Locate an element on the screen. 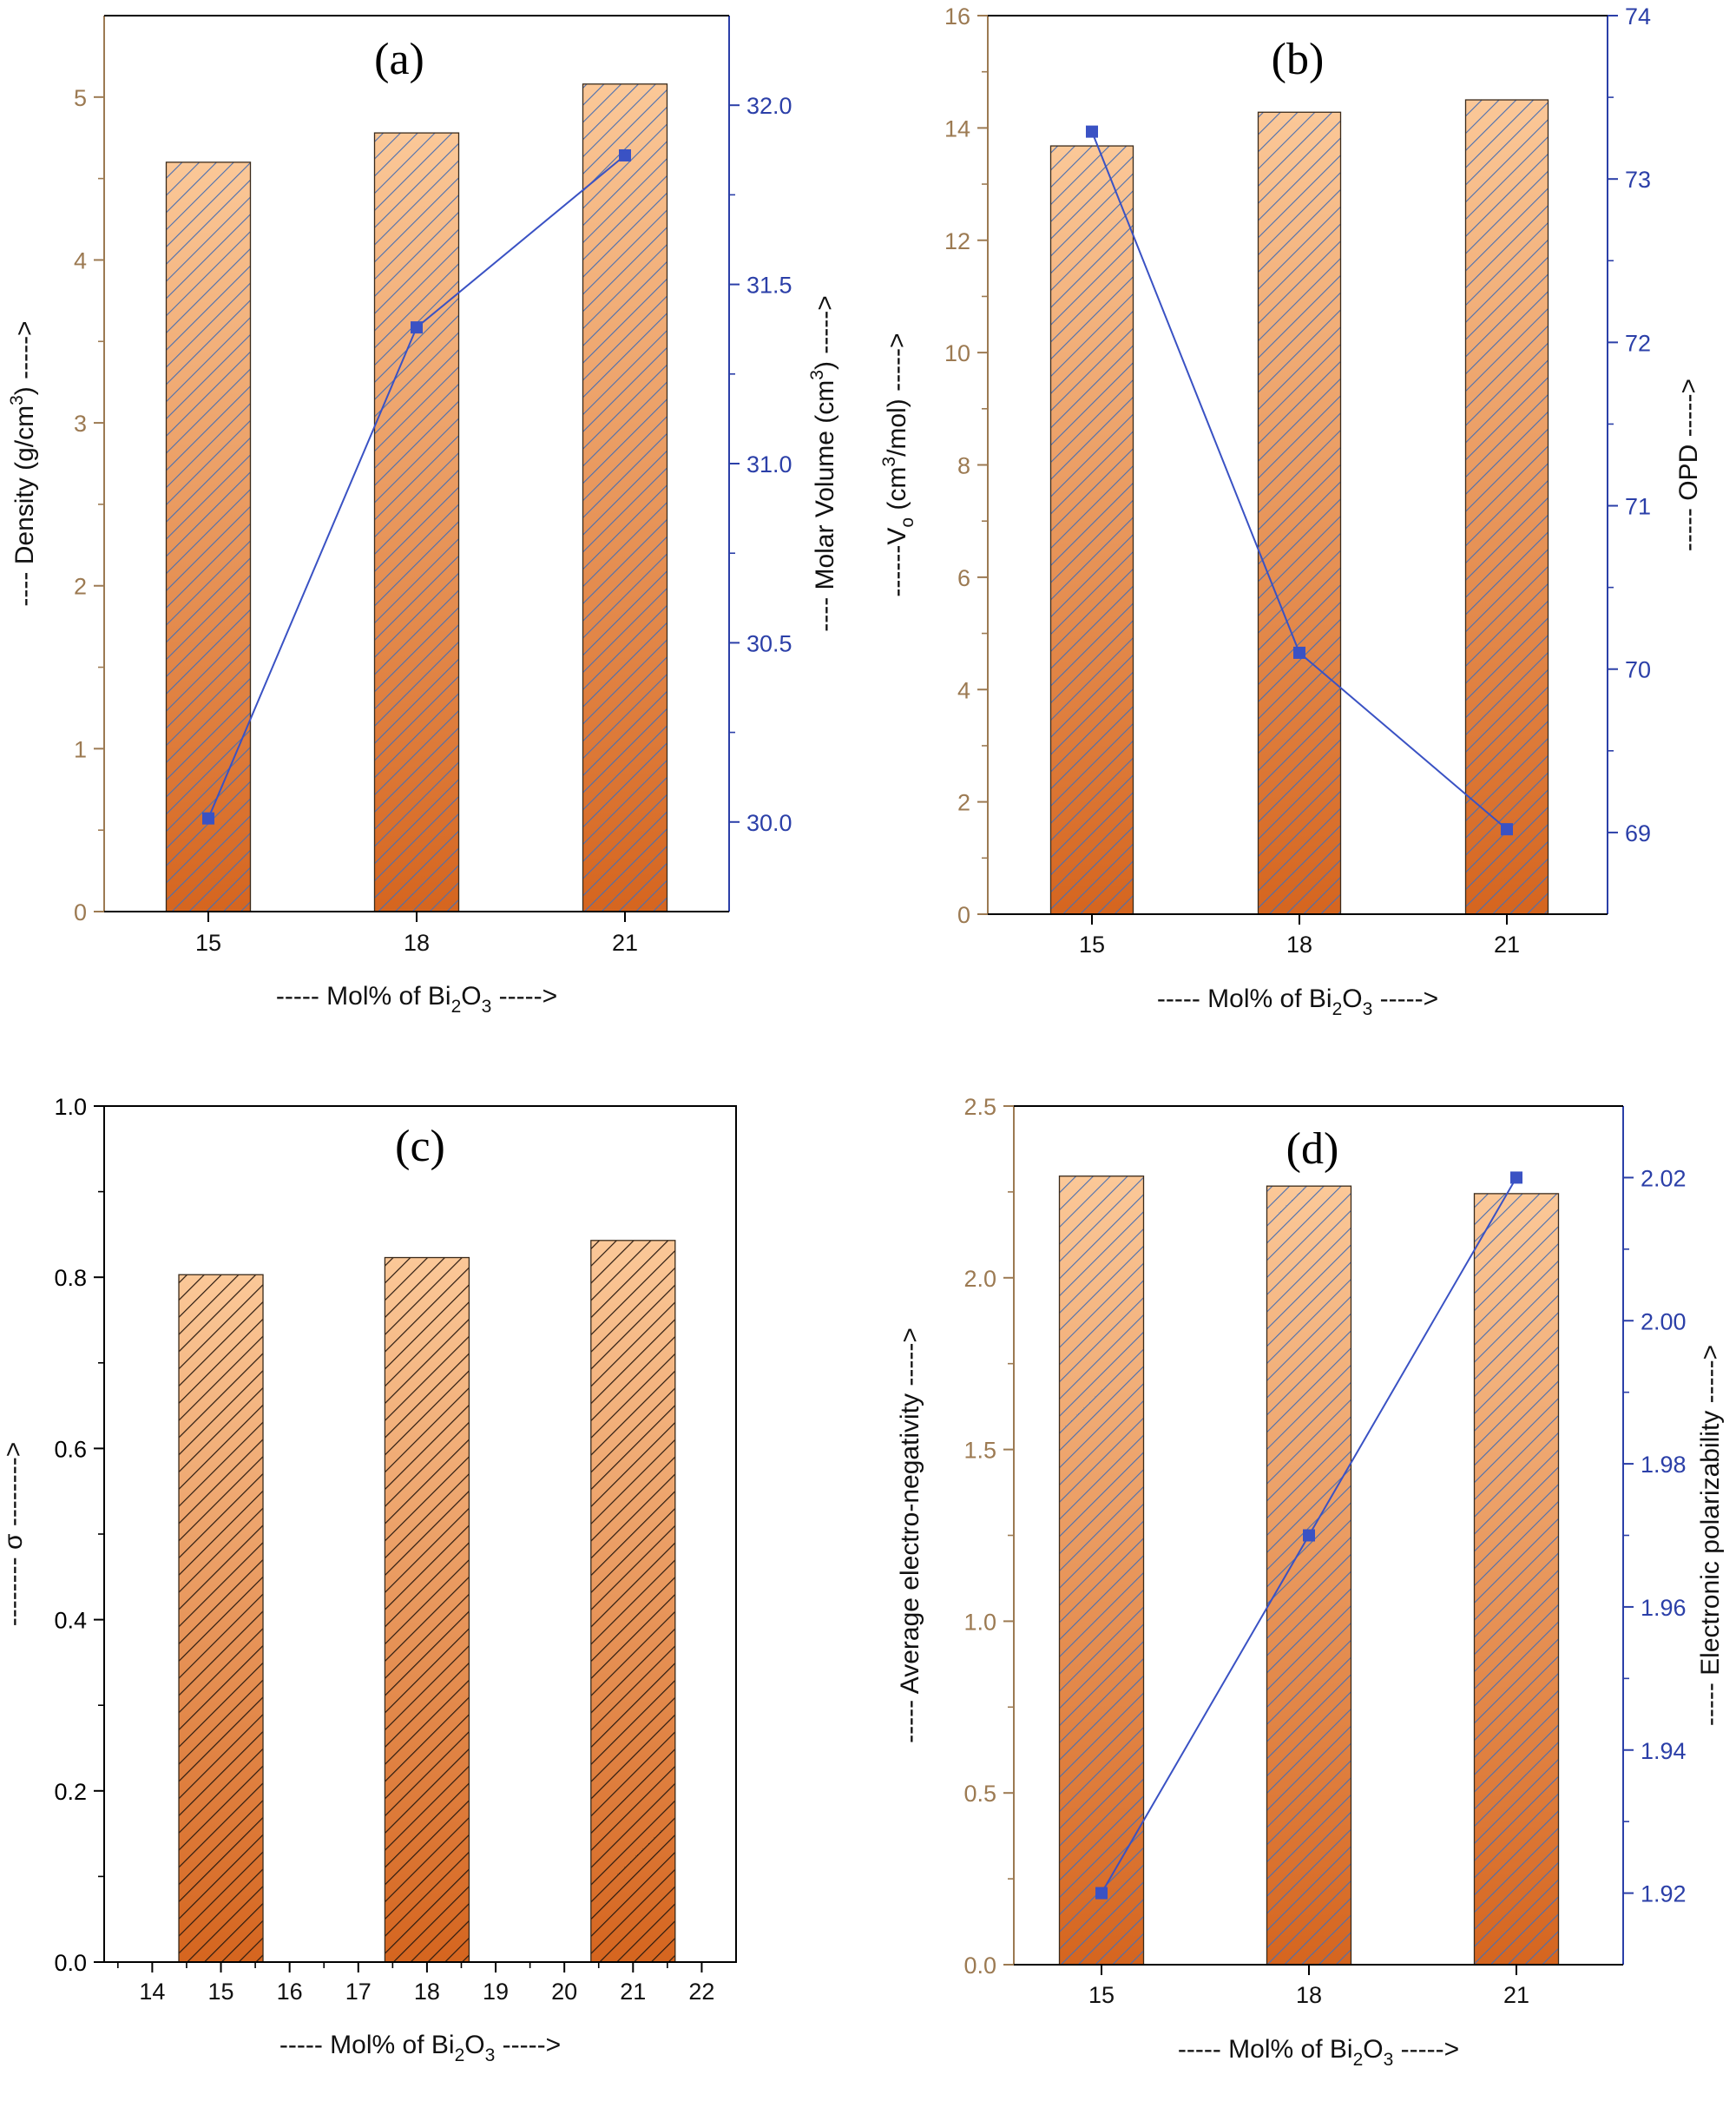 This screenshot has width=1736, height=2114. y-axis-label: -------- σ --------> is located at coordinates (14, 1534).